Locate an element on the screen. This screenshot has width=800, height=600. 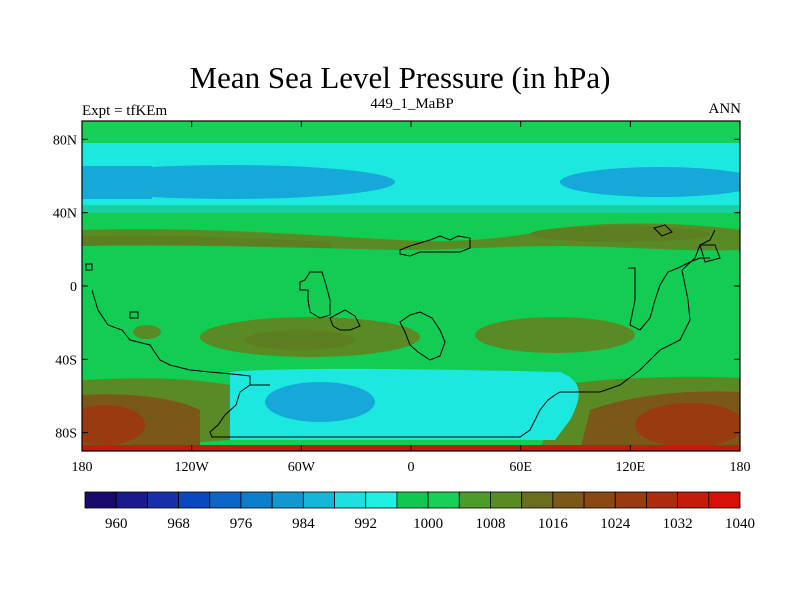
map-title: Mean Sea Level Pressure (in hPa) is located at coordinates (400, 77).